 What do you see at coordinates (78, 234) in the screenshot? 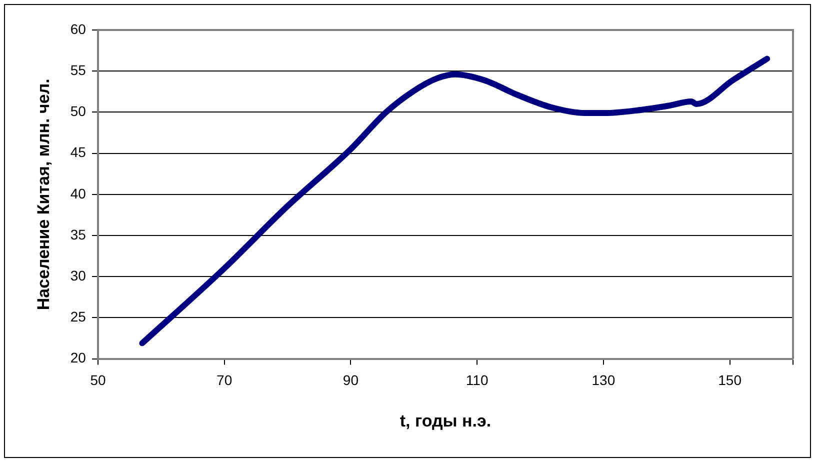
I see `y-tick-label: 35` at bounding box center [78, 234].